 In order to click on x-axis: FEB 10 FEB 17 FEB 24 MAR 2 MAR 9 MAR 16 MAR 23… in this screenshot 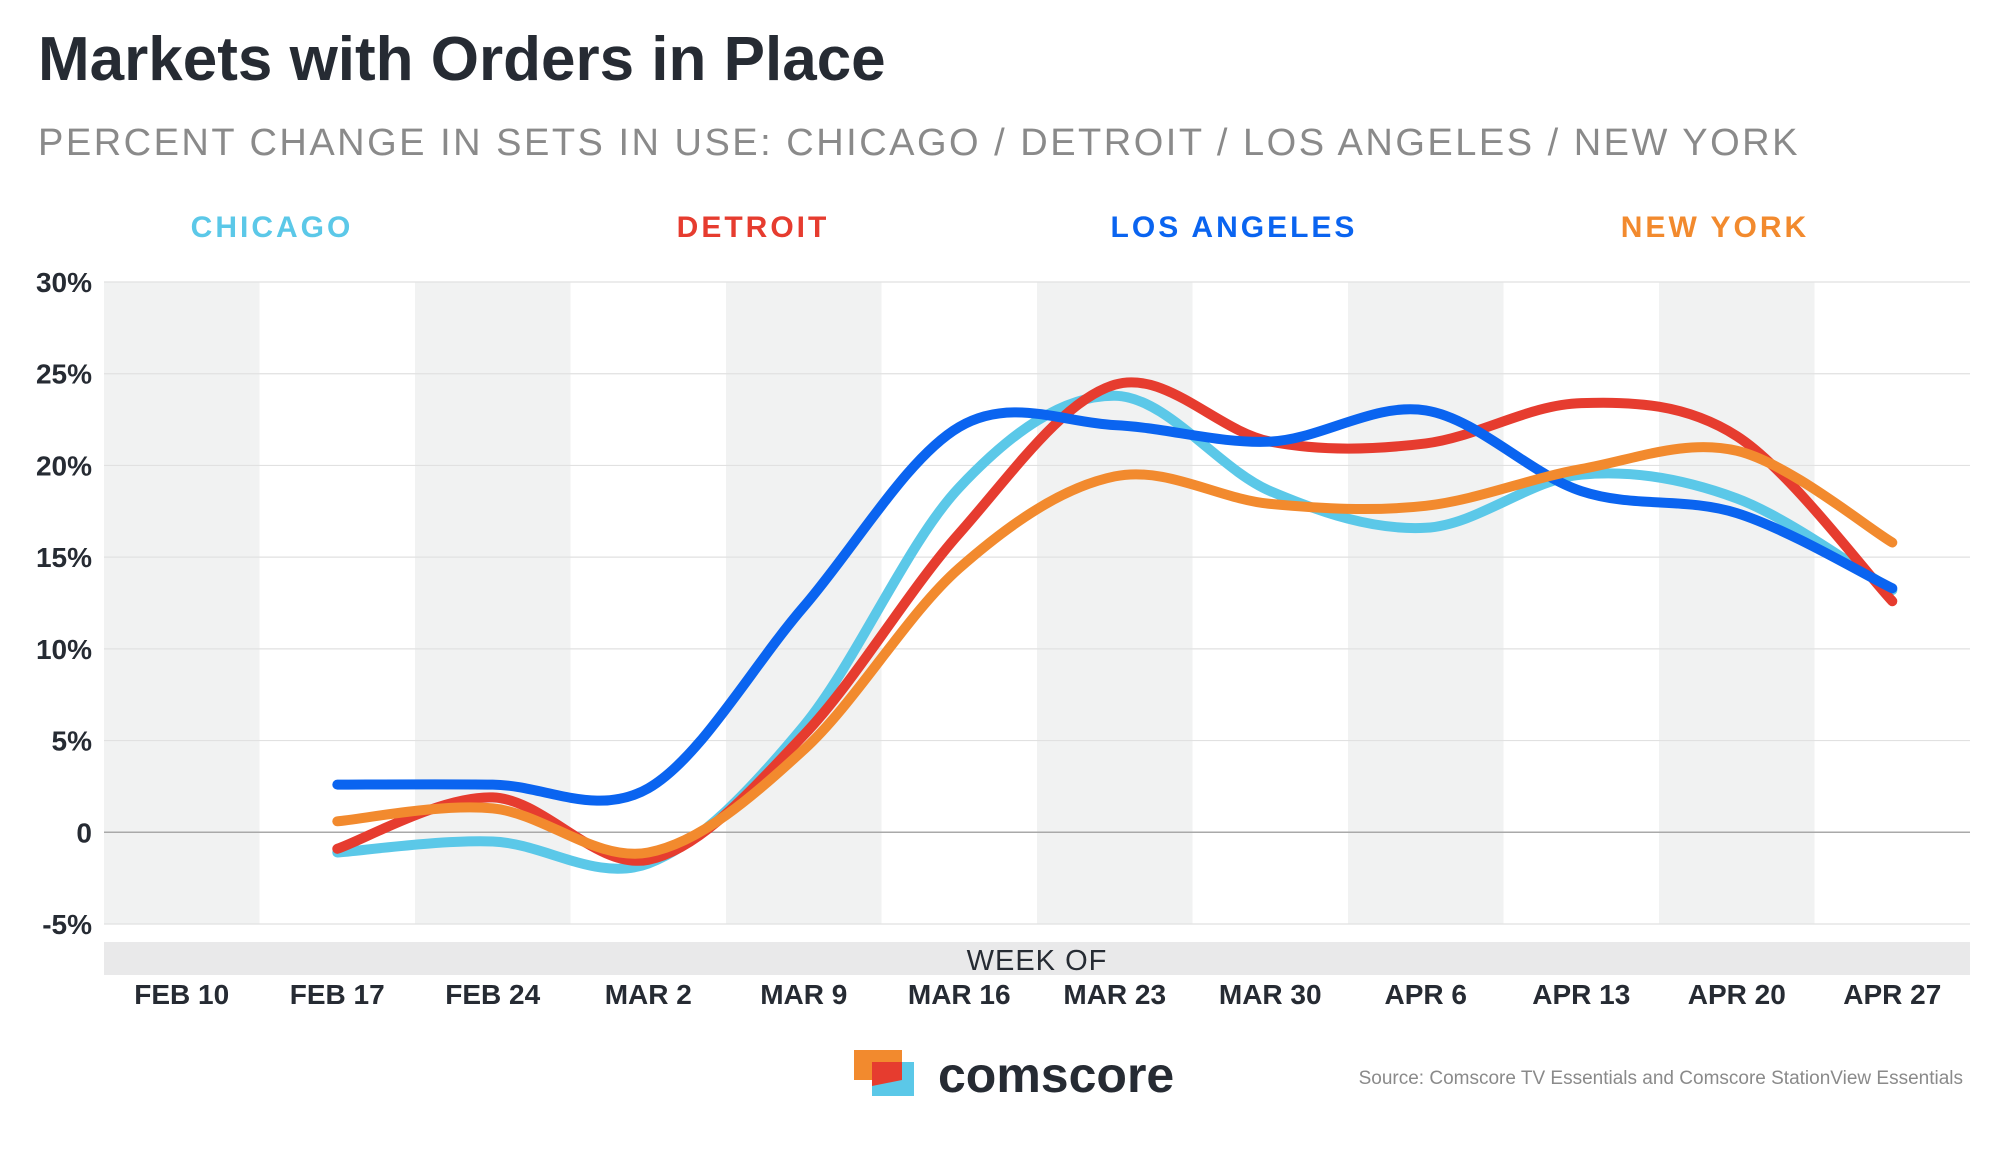, I will do `click(1037, 994)`.